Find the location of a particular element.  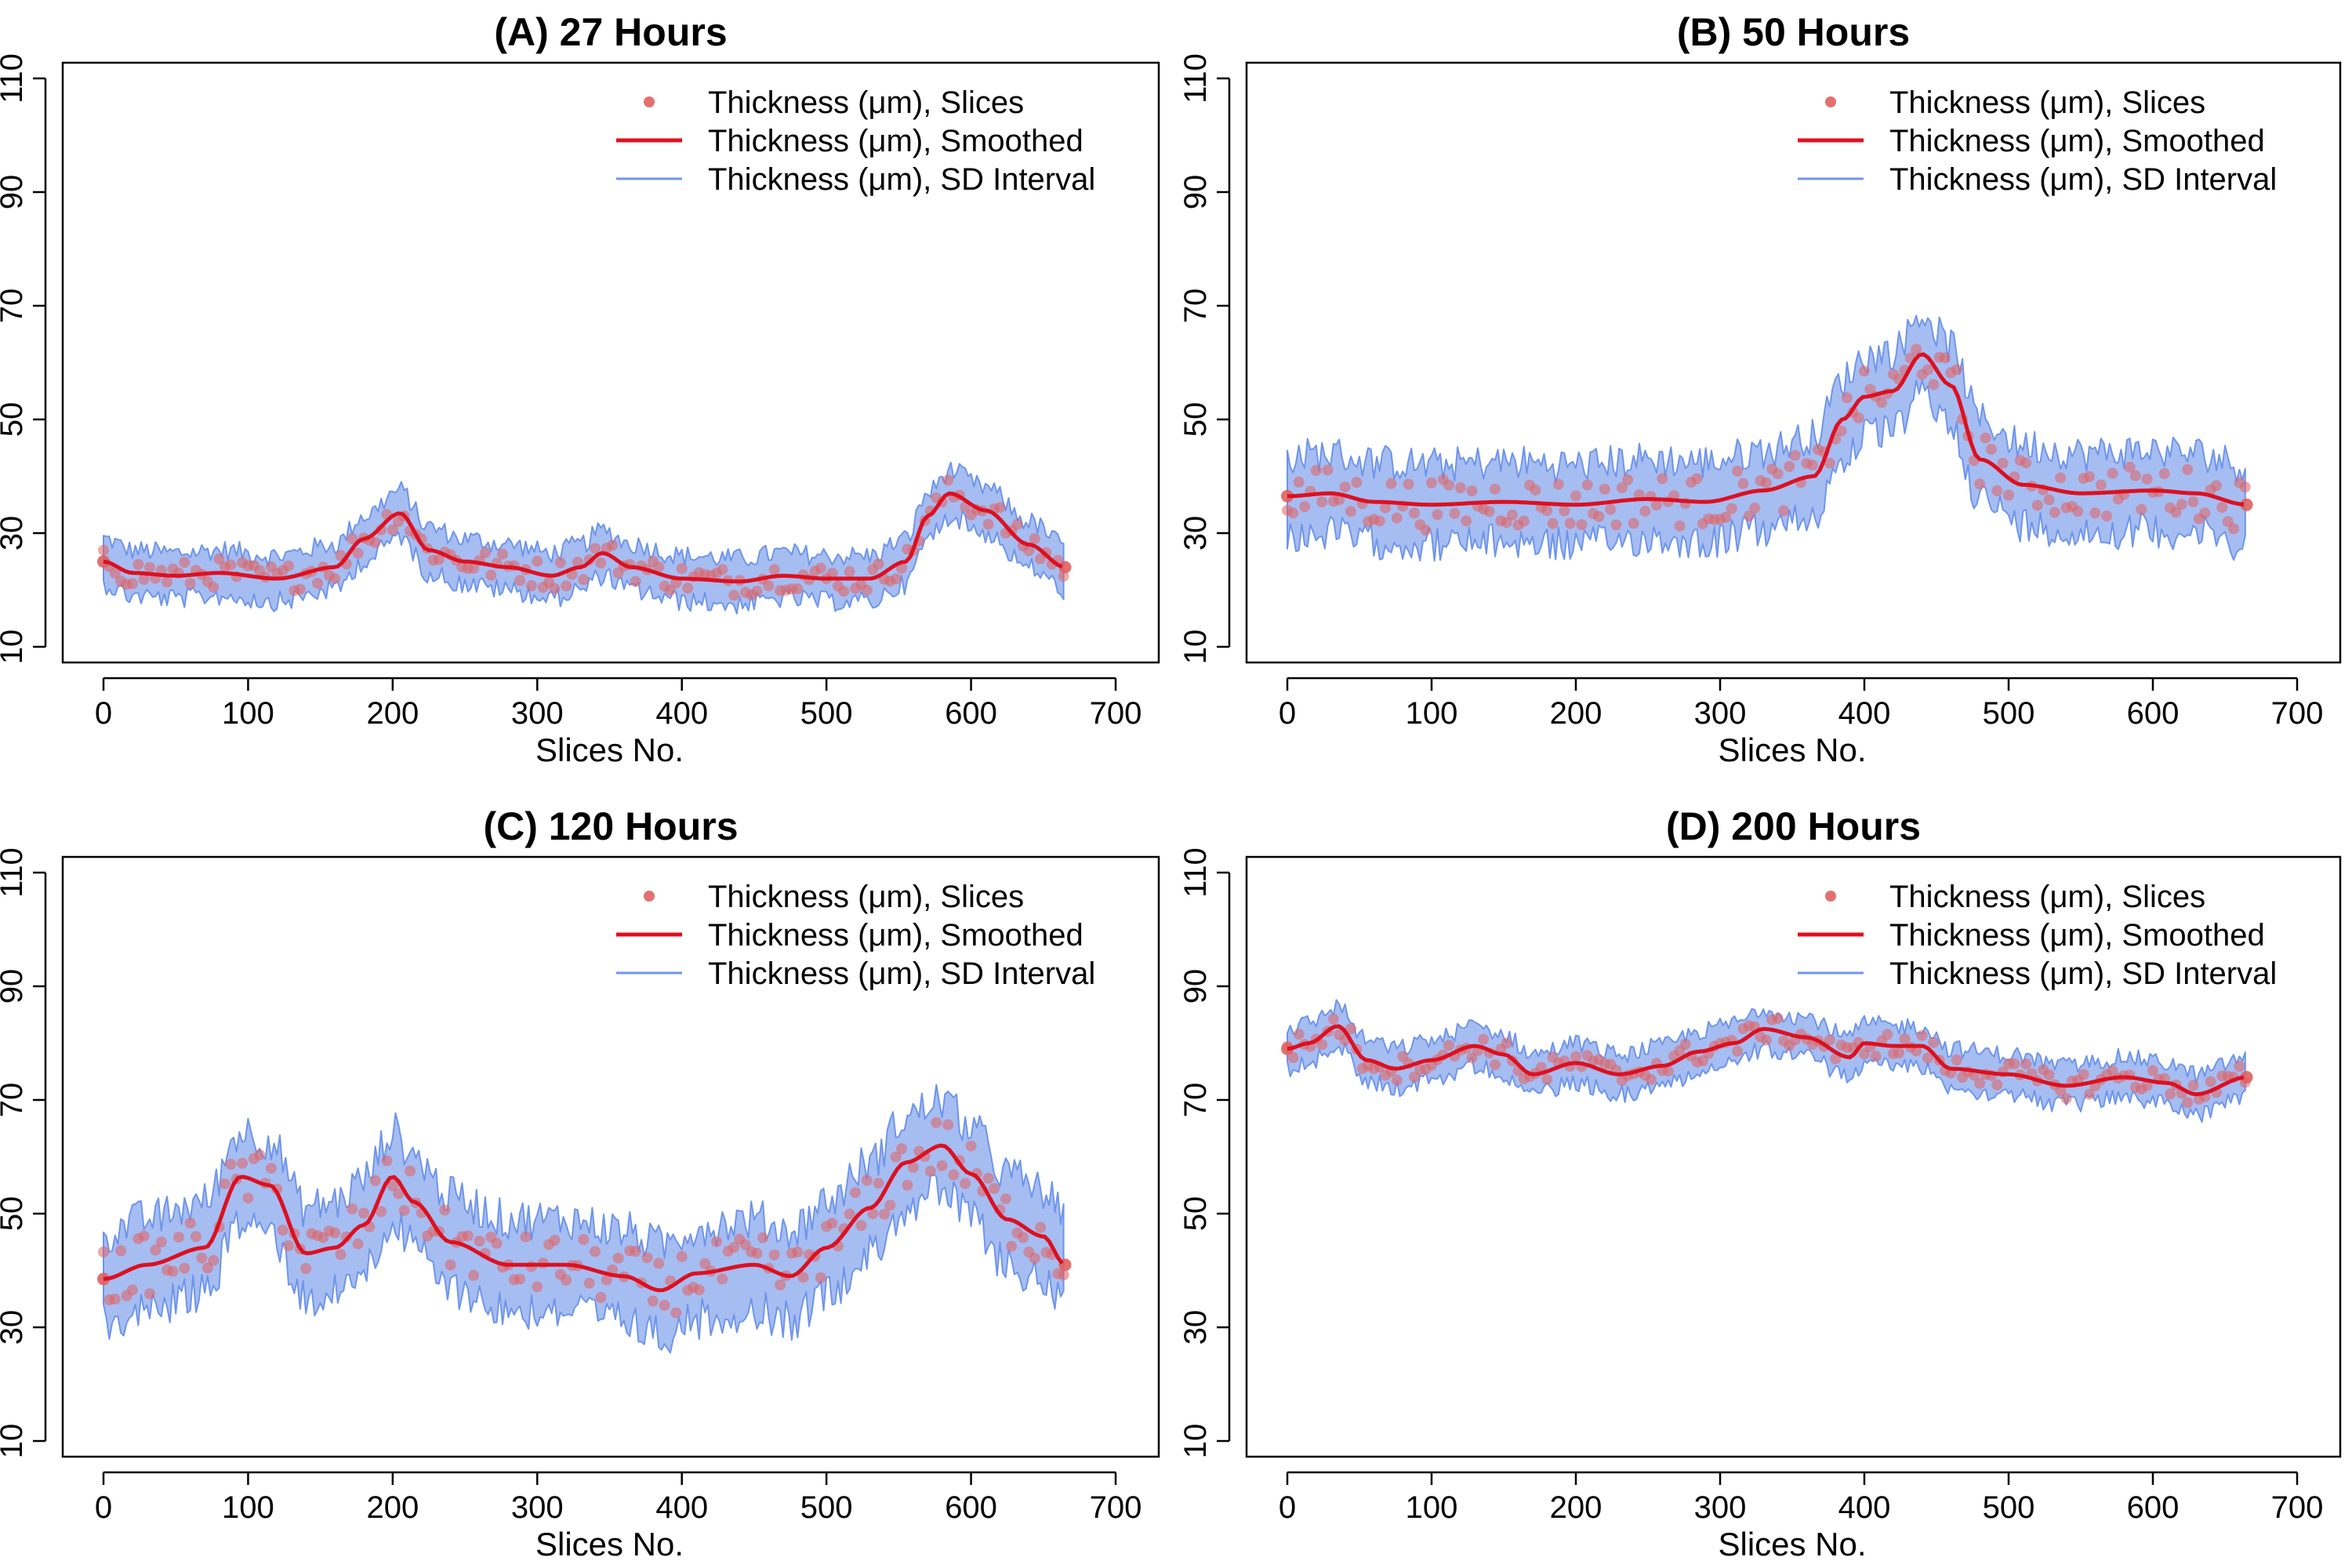

y-tick-label: 50 is located at coordinates (15, 420).